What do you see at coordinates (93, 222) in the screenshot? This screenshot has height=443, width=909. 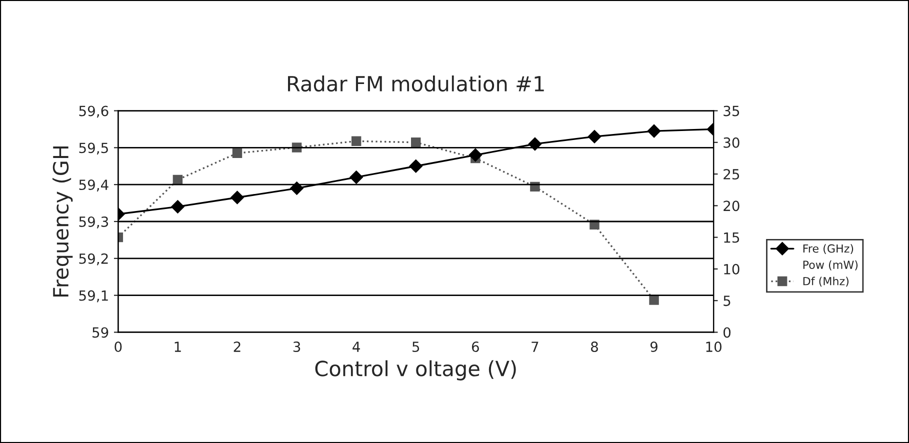 I see `y-tick-label: 59,3` at bounding box center [93, 222].